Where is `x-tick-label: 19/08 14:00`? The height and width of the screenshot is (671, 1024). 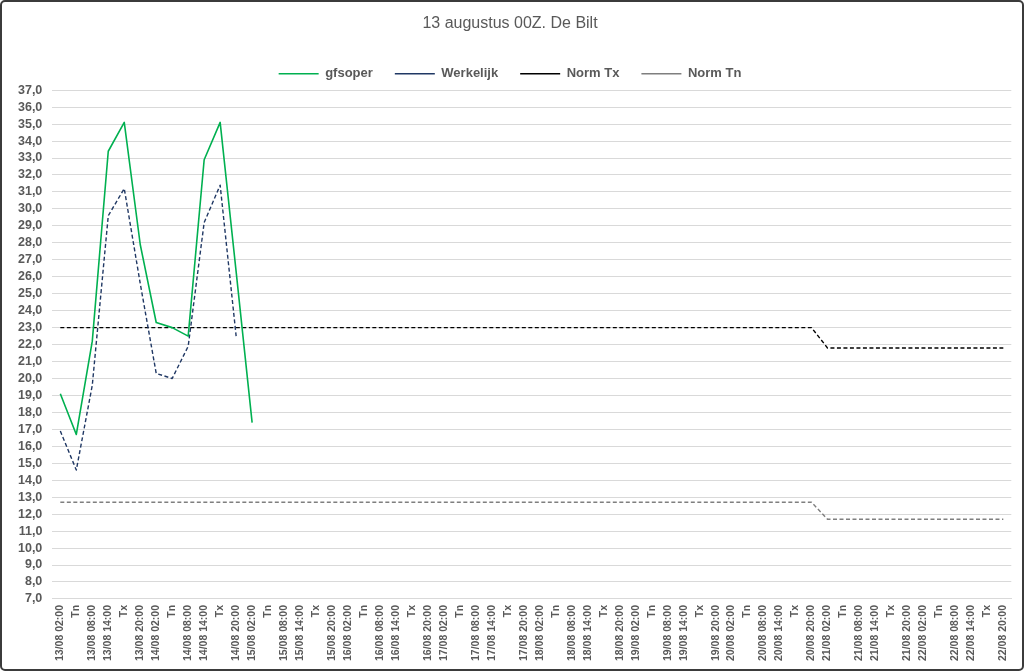
x-tick-label: 19/08 14:00 is located at coordinates (682, 633).